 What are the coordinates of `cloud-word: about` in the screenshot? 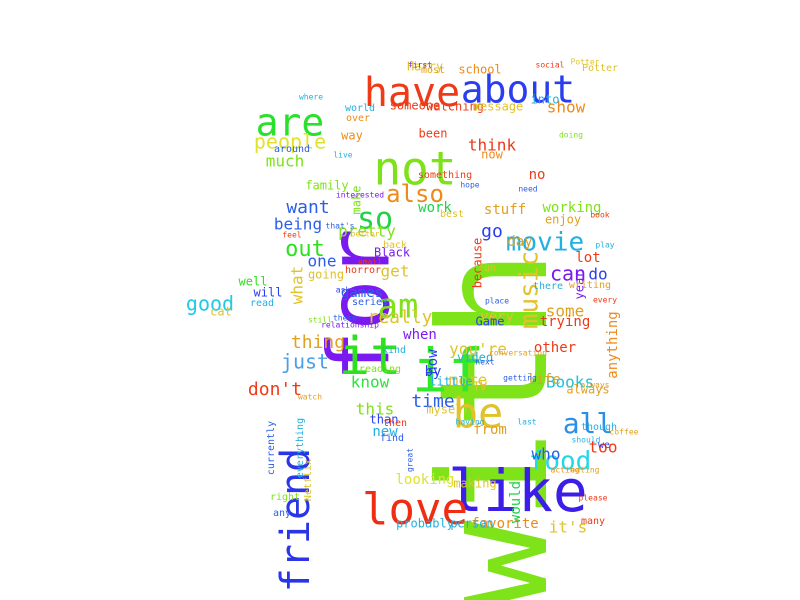 It's located at (518, 90).